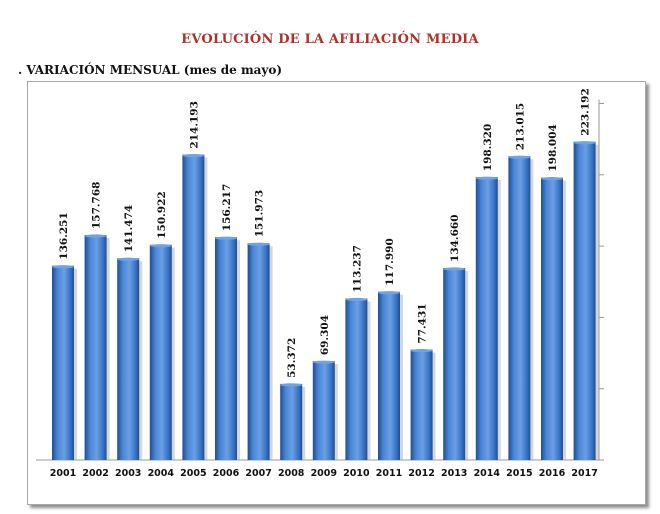 The image size is (660, 514). What do you see at coordinates (488, 148) in the screenshot?
I see `data-label: 198.320` at bounding box center [488, 148].